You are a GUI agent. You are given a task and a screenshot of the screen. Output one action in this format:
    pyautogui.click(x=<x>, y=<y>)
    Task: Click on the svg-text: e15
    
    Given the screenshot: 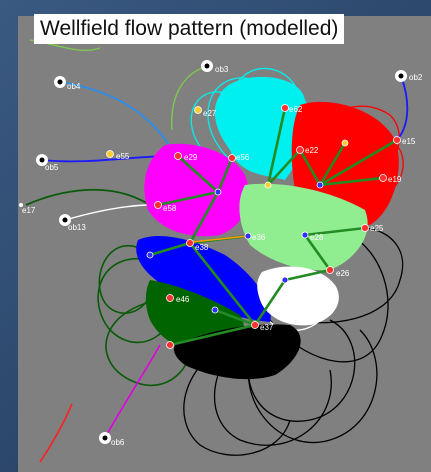 What is the action you would take?
    pyautogui.click(x=409, y=141)
    